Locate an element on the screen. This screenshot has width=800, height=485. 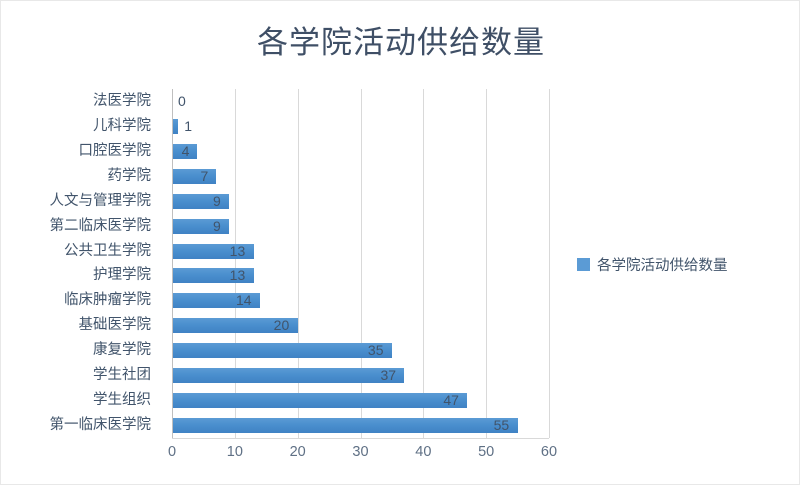
value-tick-label: 60 is located at coordinates (549, 452).